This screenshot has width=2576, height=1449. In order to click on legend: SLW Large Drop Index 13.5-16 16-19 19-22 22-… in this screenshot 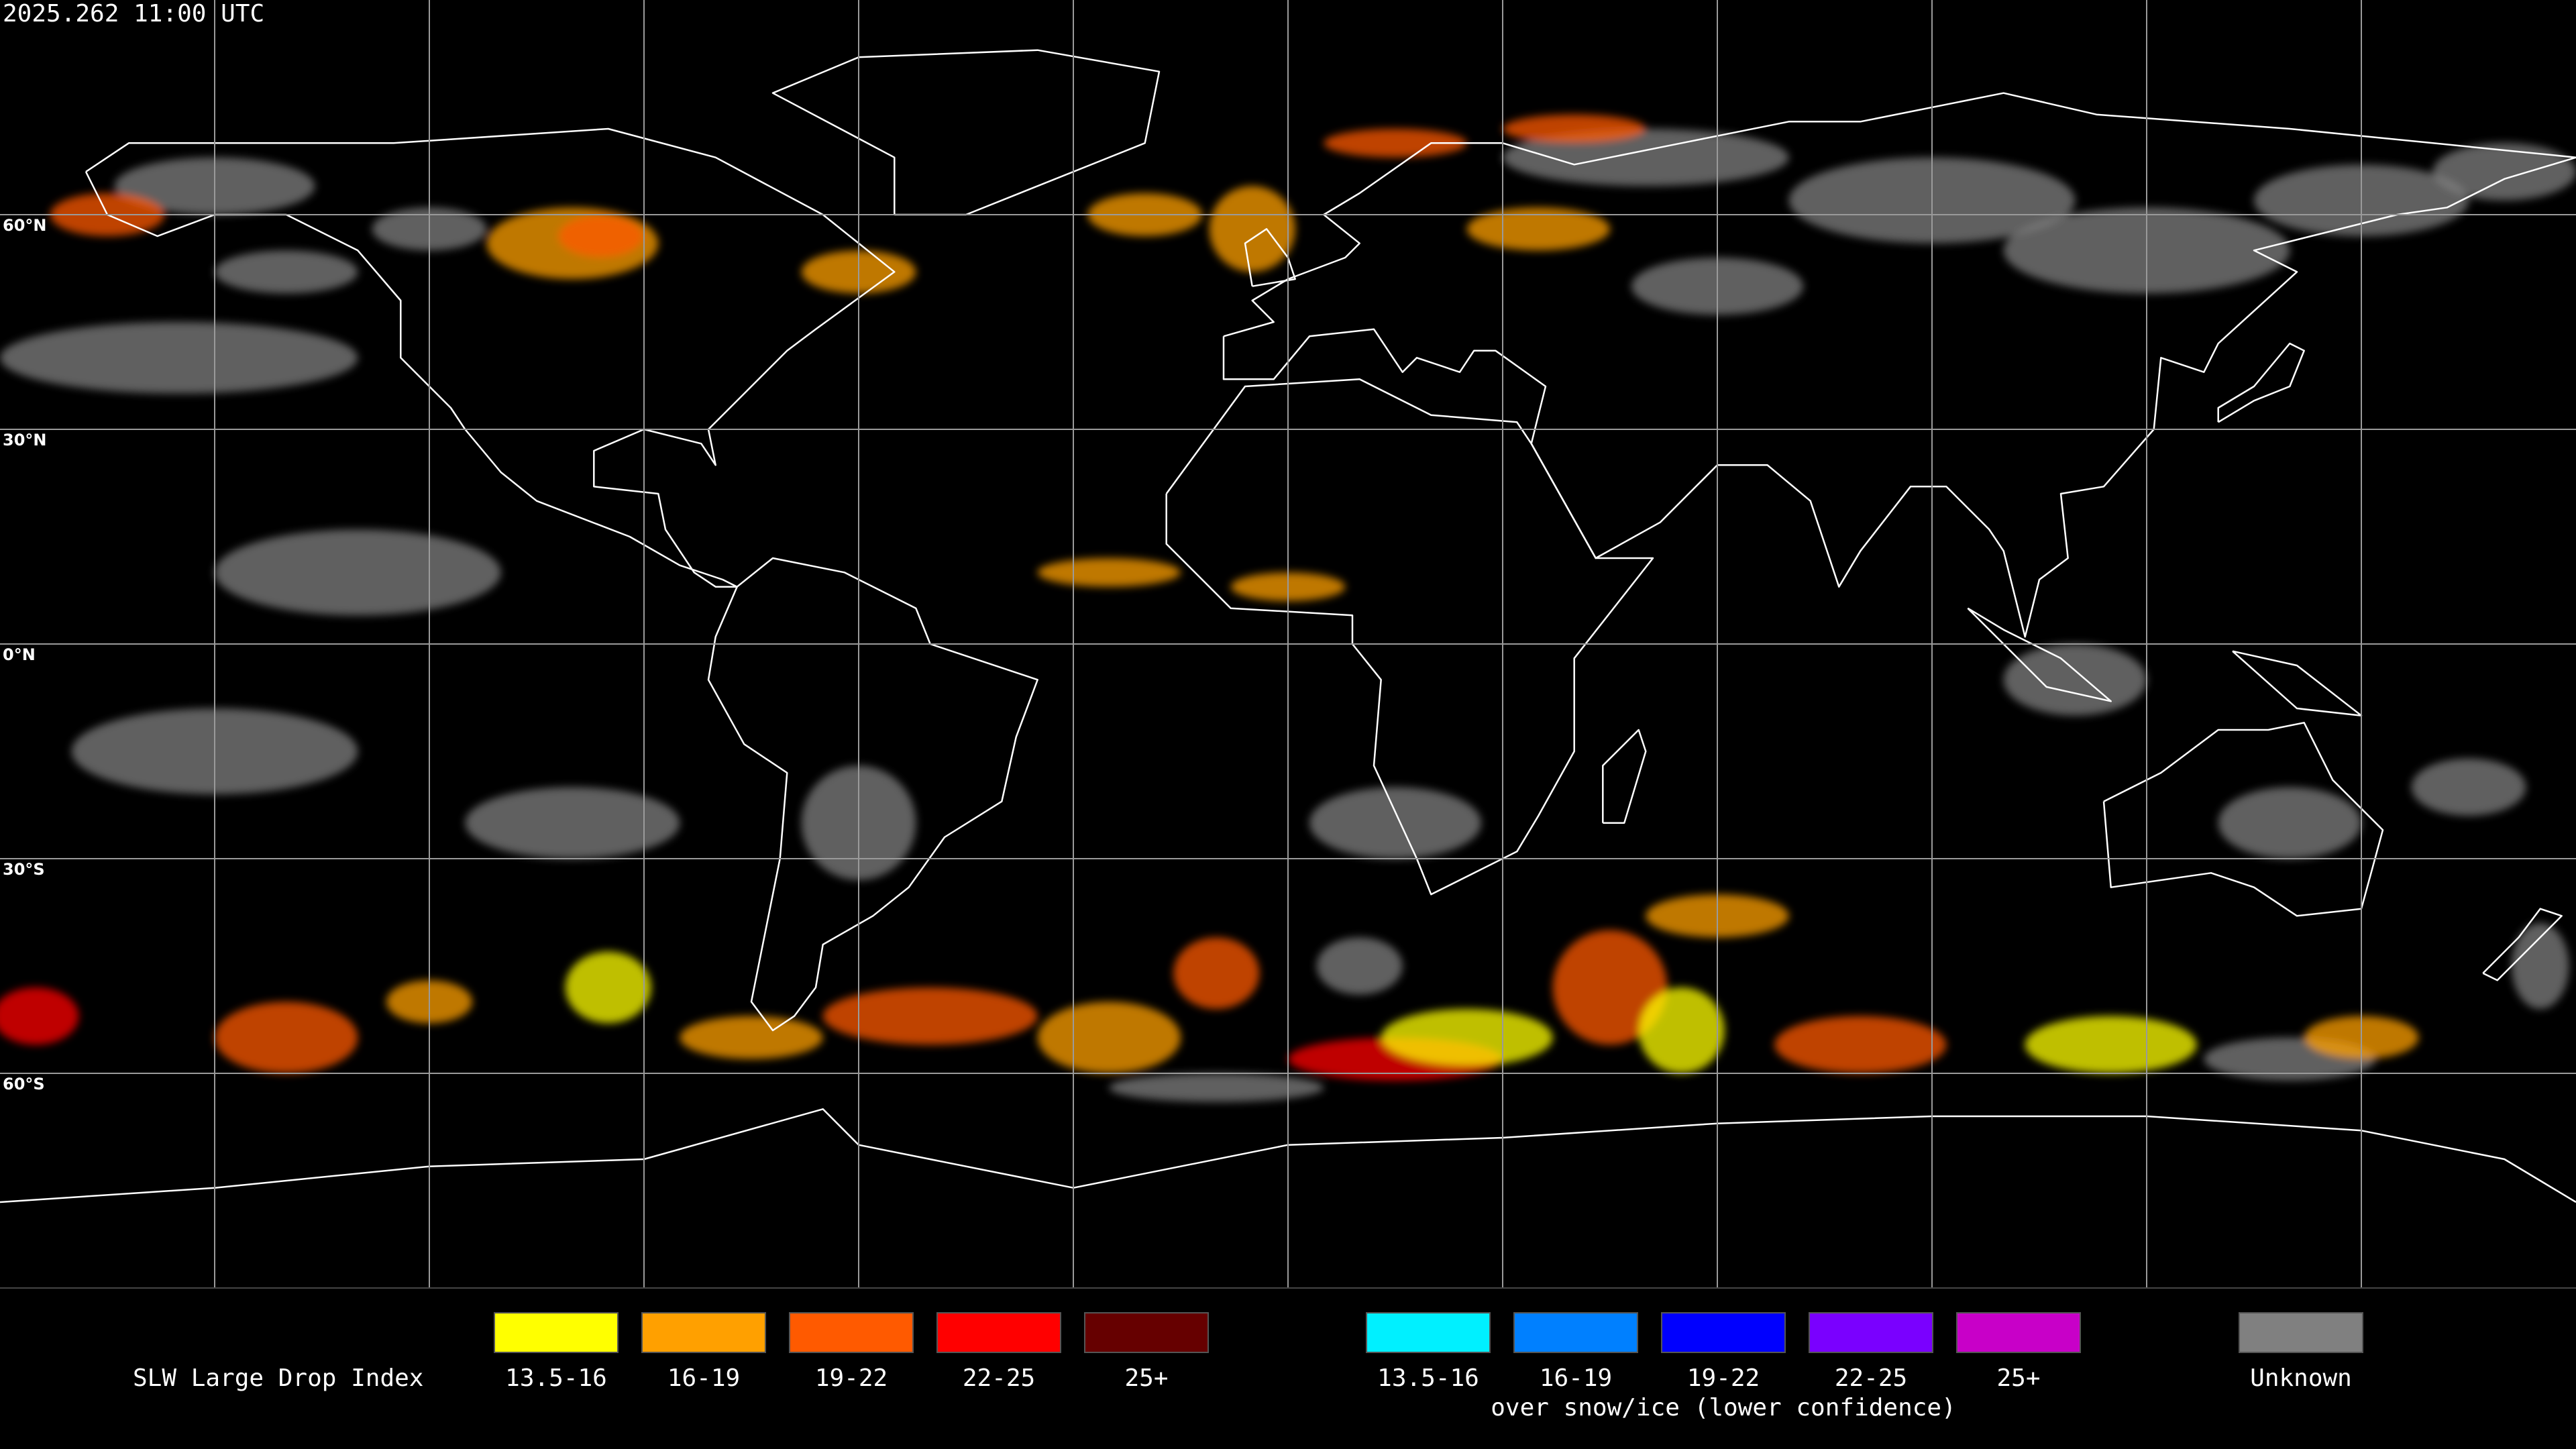, I will do `click(1248, 1366)`.